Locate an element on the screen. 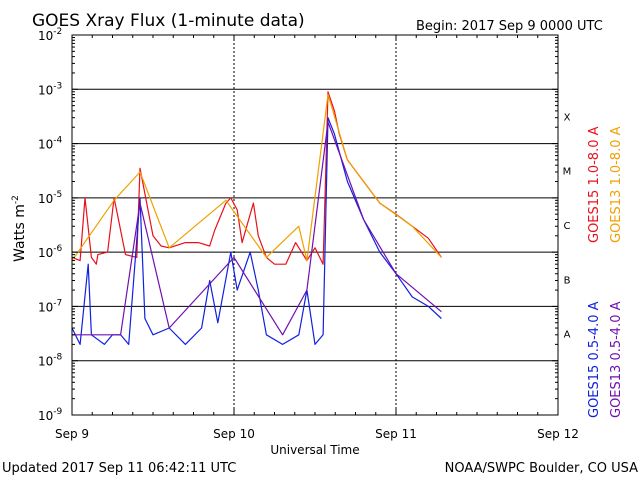 The width and height of the screenshot is (640, 480). y-axis-label: Watts m-2 is located at coordinates (19, 228).